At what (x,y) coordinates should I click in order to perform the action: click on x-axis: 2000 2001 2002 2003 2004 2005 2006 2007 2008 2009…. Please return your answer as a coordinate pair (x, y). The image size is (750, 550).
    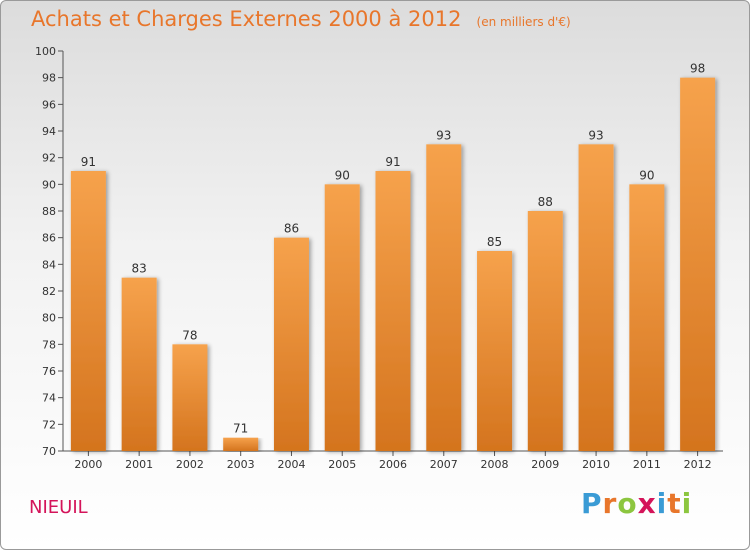
    Looking at the image, I should click on (393, 460).